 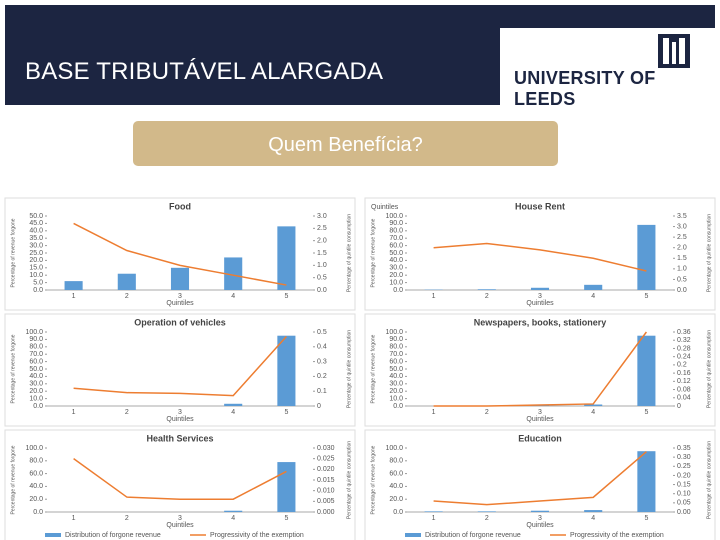 What do you see at coordinates (540, 322) in the screenshot?
I see `chart-title: Newspapers, books, stationery` at bounding box center [540, 322].